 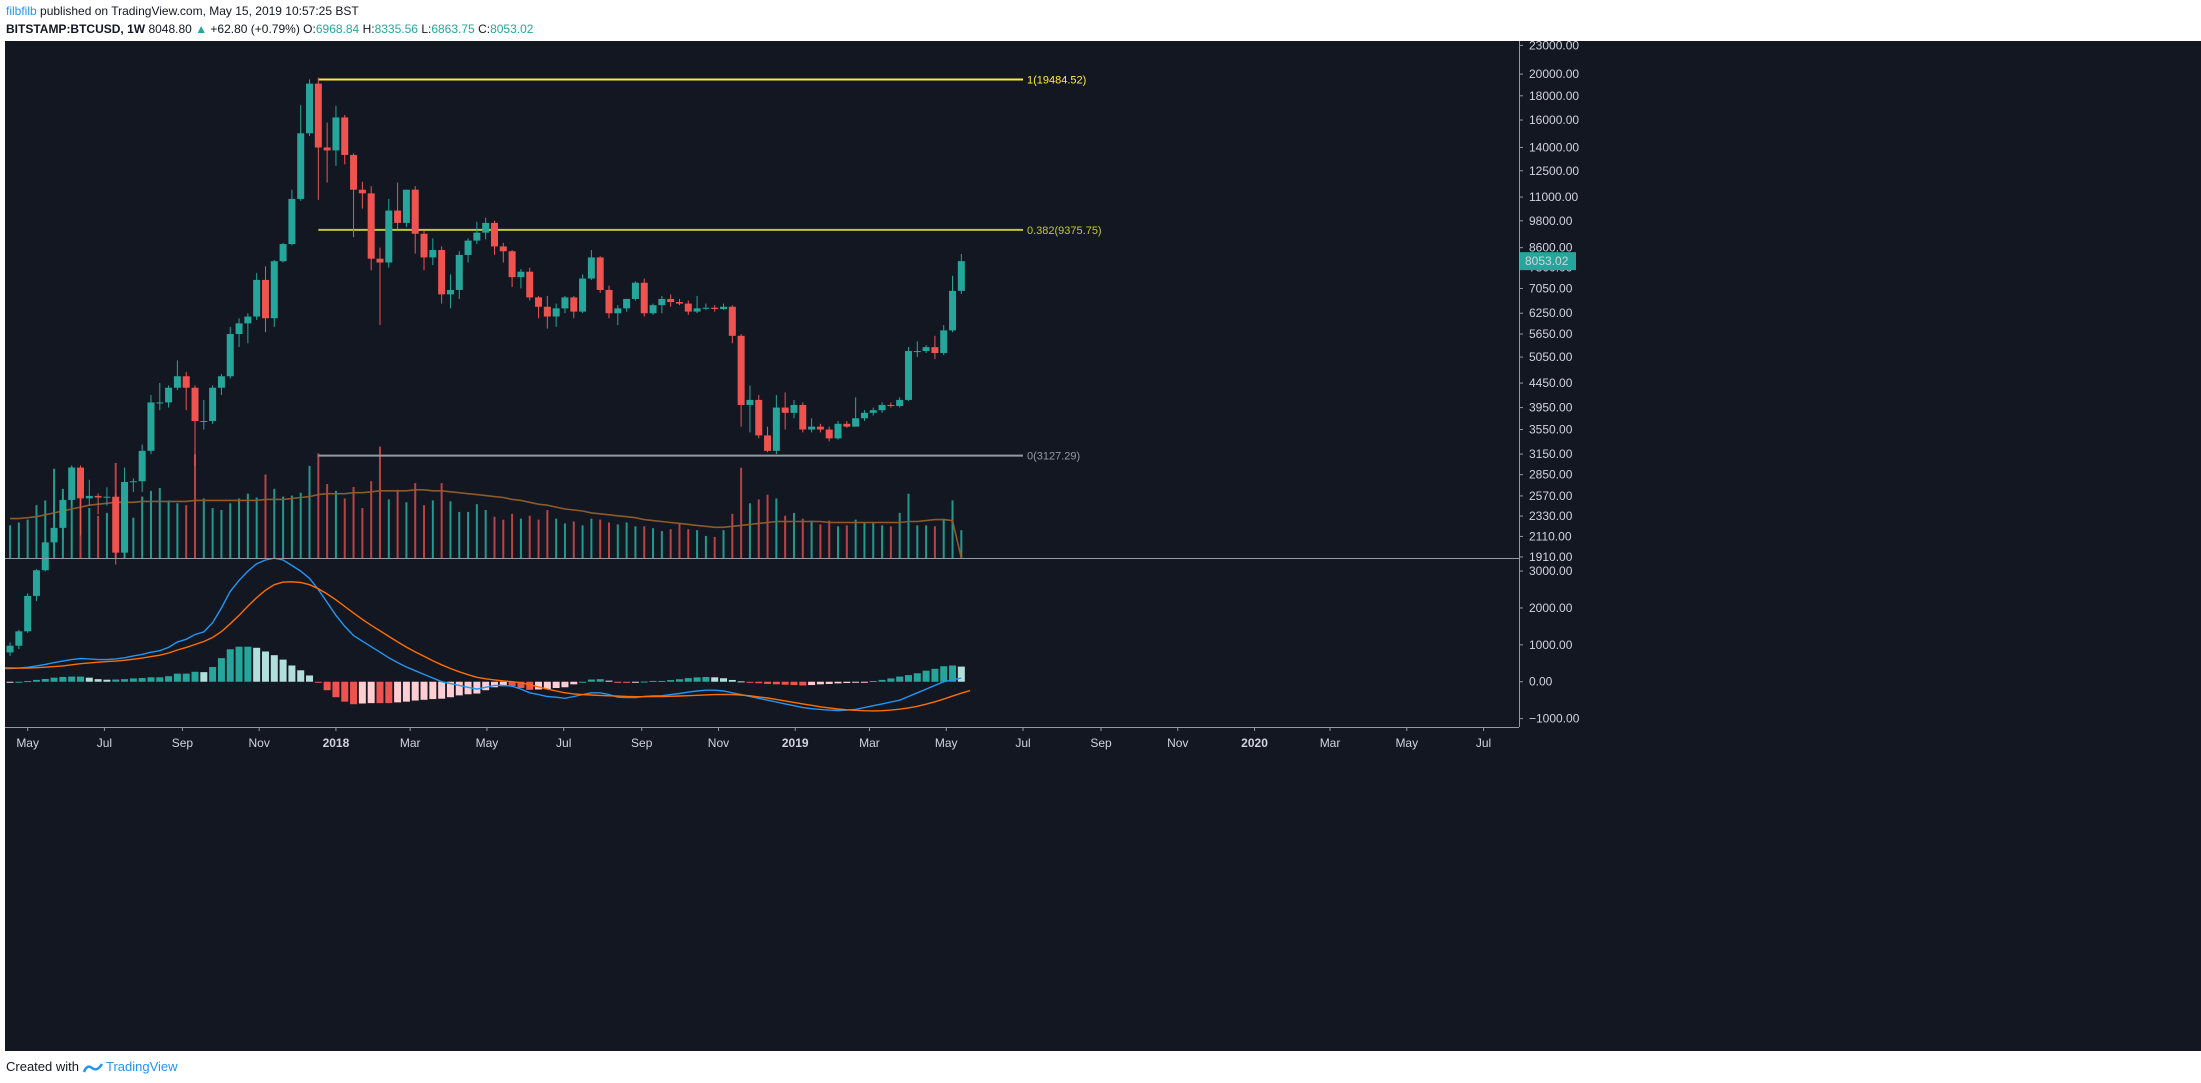 I want to click on time-tick-label: Jul, so click(x=1022, y=743).